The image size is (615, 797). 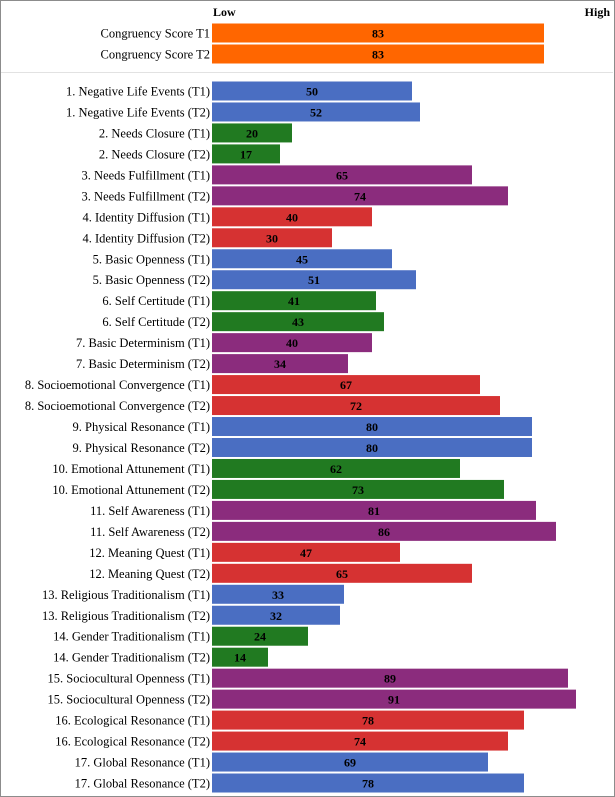 I want to click on scale-row-19-bar, so click(x=336, y=468).